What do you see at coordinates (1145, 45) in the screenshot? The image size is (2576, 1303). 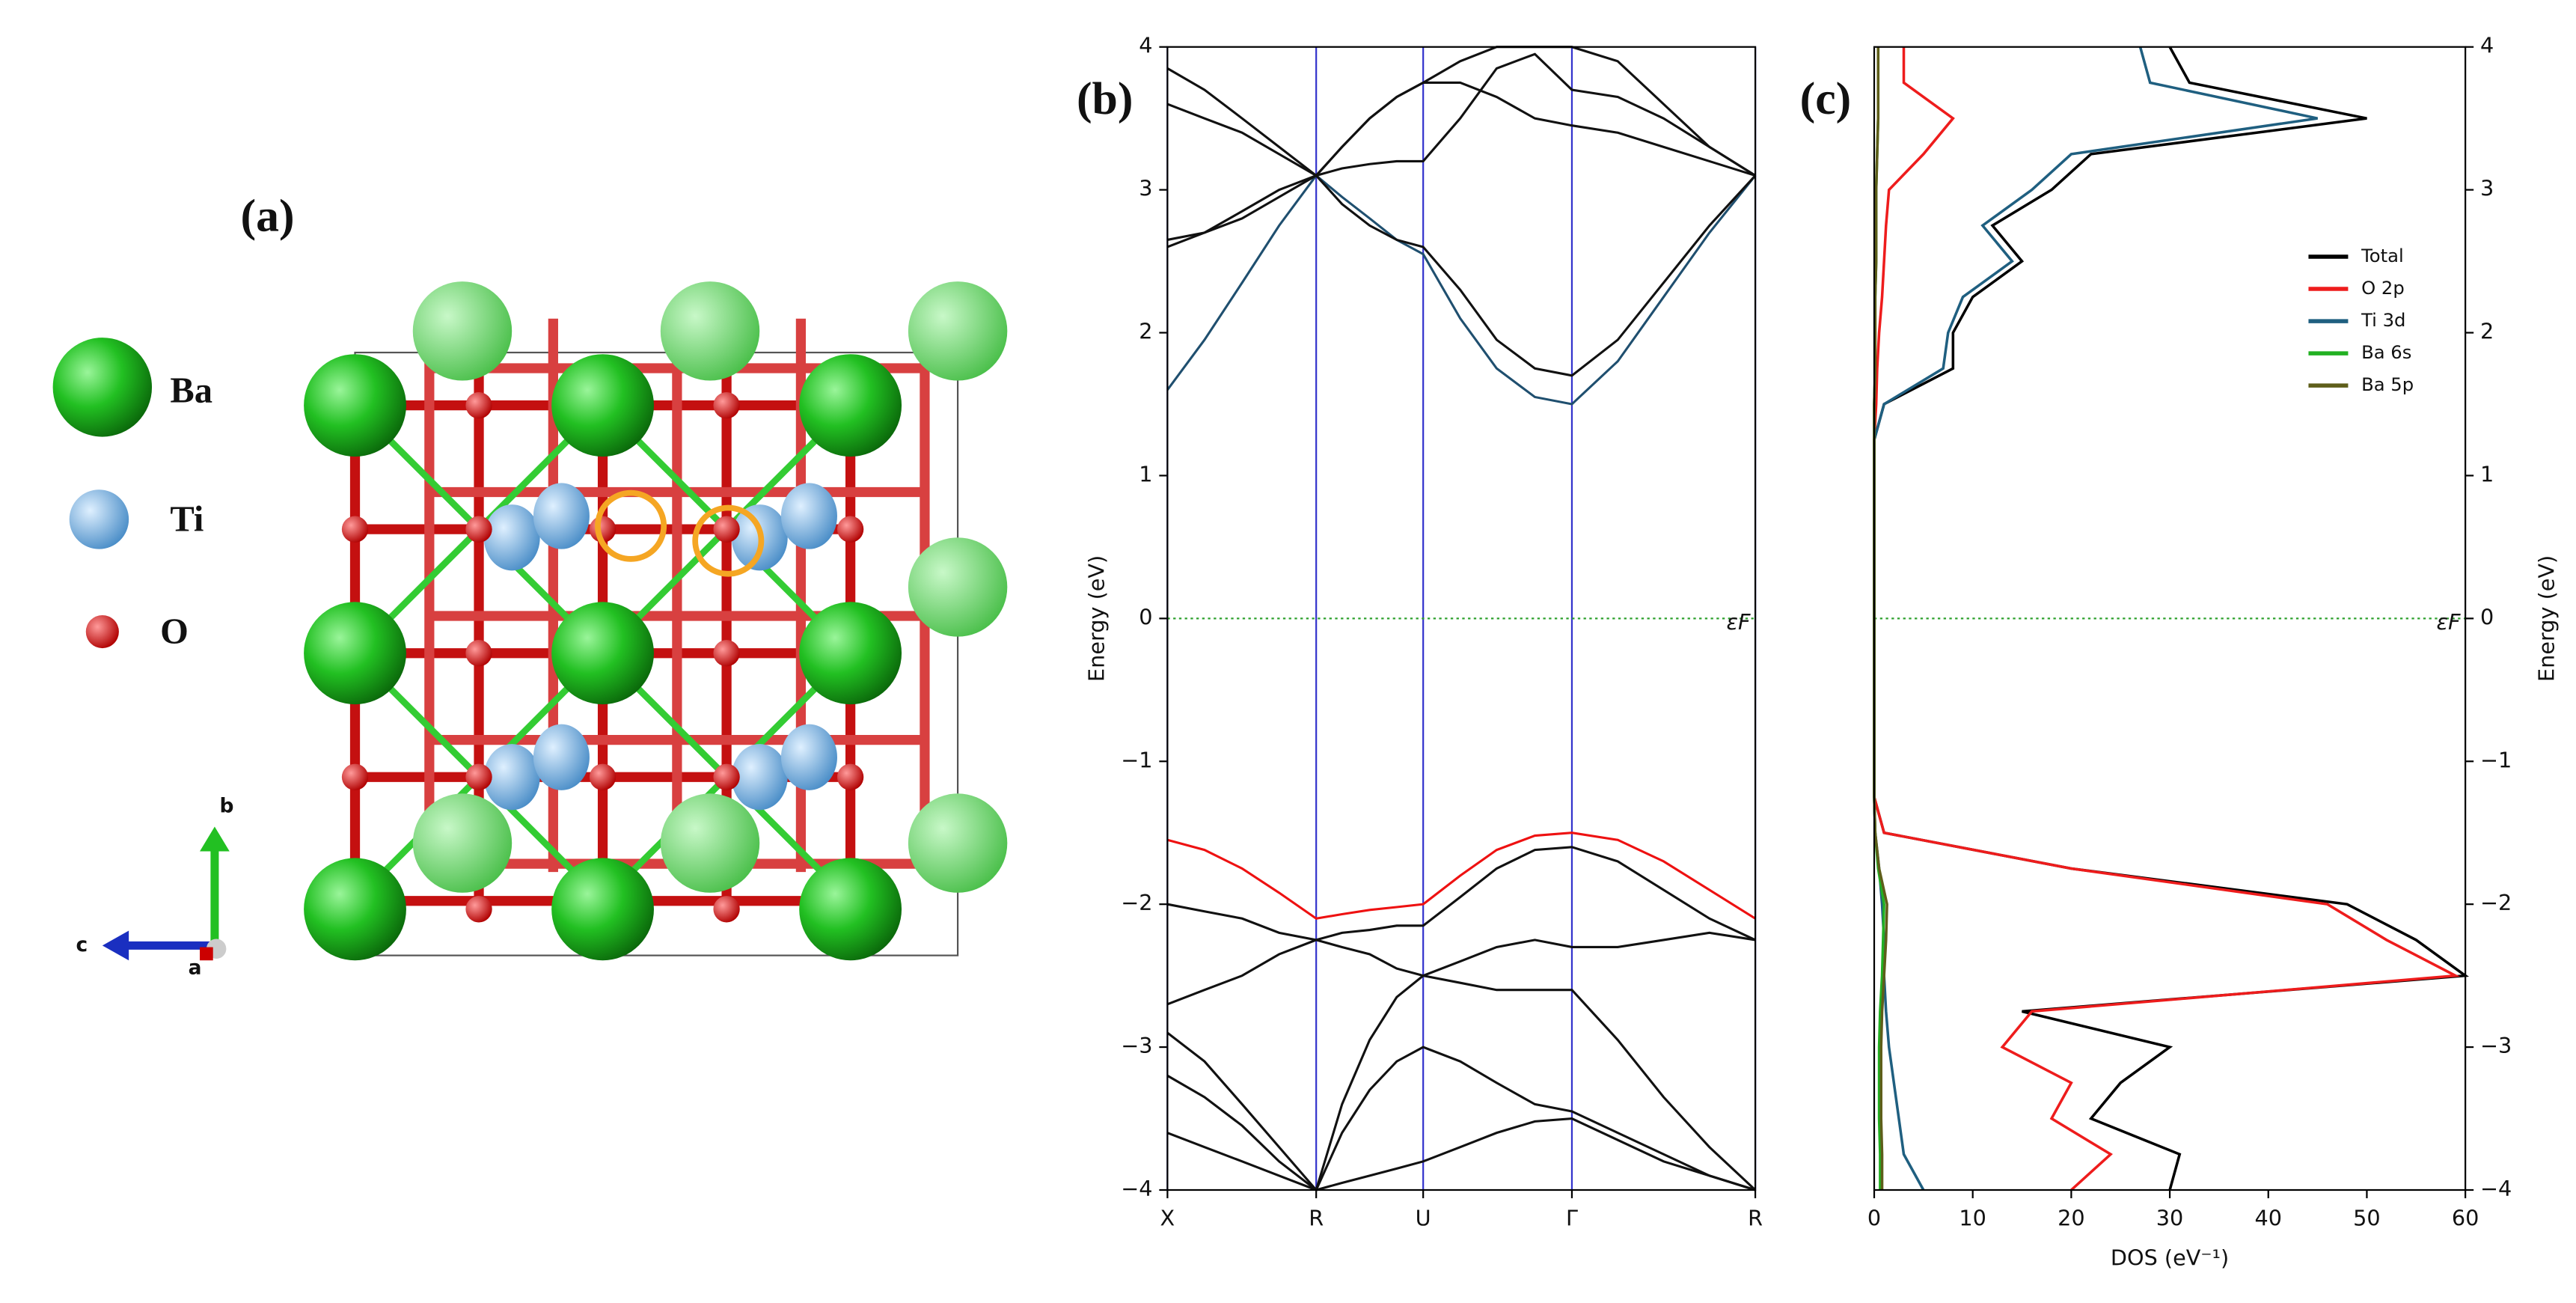 I see `y-tick-label: 4` at bounding box center [1145, 45].